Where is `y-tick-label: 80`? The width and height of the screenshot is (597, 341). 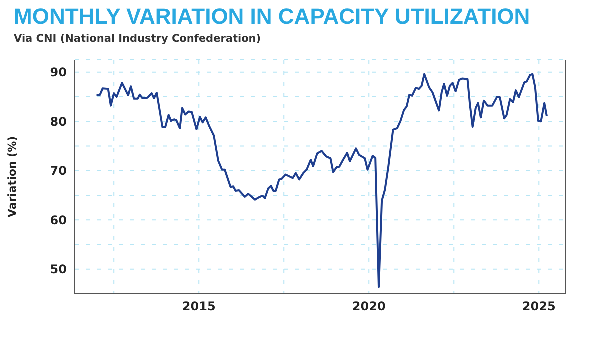
y-tick-label: 80 is located at coordinates (58, 121).